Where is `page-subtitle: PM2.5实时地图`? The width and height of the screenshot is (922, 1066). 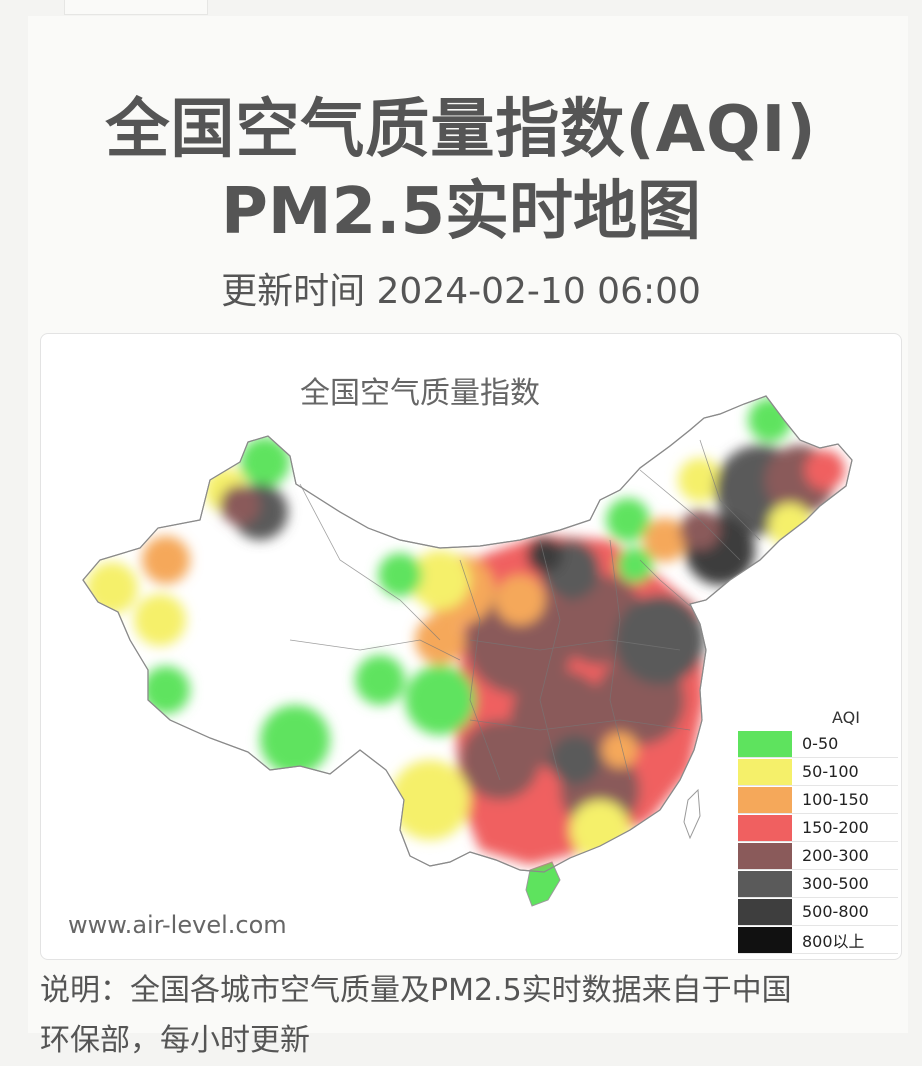
page-subtitle: PM2.5实时地图 is located at coordinates (461, 212).